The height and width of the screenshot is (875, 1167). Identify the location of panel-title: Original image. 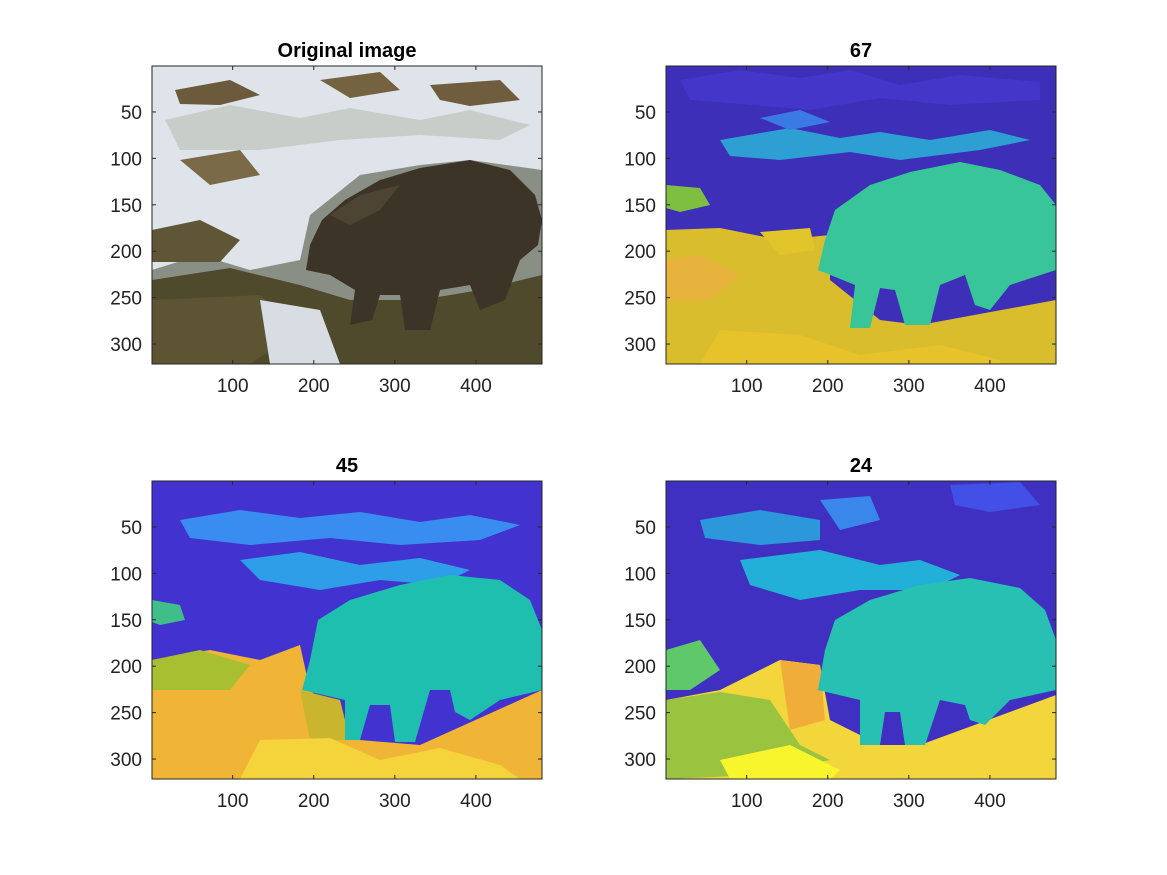
(347, 51).